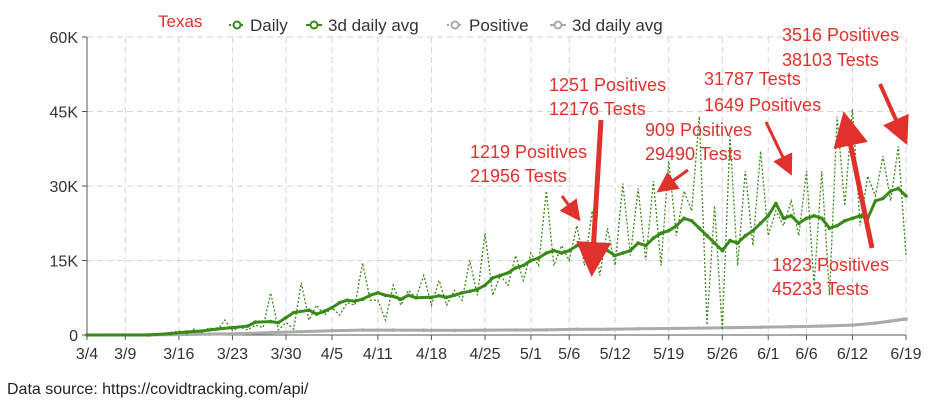  Describe the element at coordinates (672, 180) in the screenshot. I see `annotation-3-arrow` at that location.